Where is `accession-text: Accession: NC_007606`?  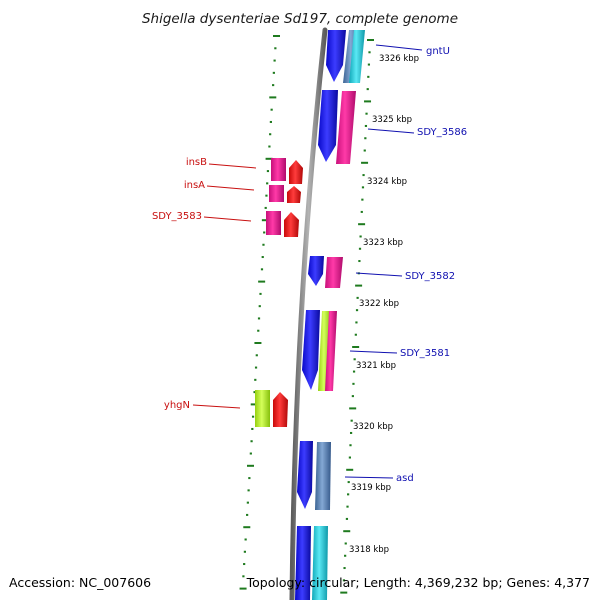 accession-text: Accession: NC_007606 is located at coordinates (80, 582).